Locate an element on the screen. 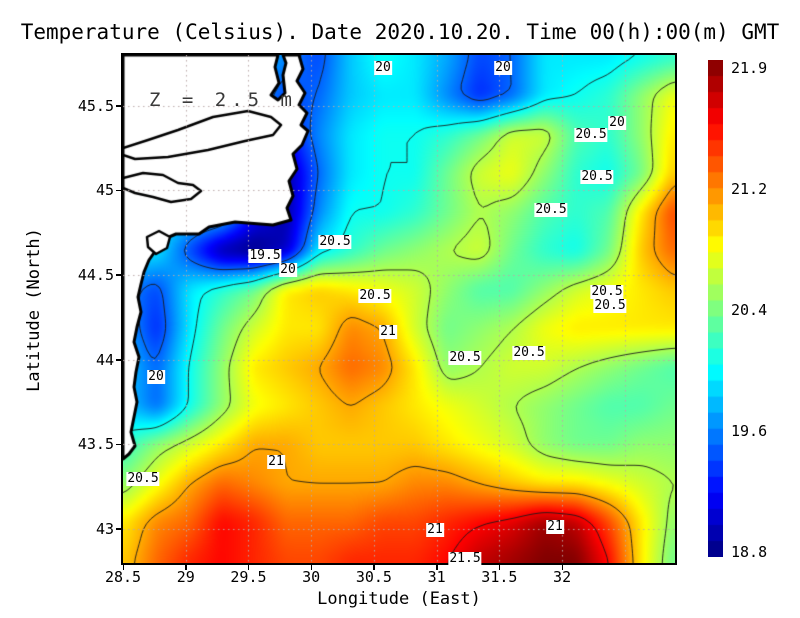 Image resolution: width=800 pixels, height=618 pixels. x-tick-label: 30 is located at coordinates (311, 577).